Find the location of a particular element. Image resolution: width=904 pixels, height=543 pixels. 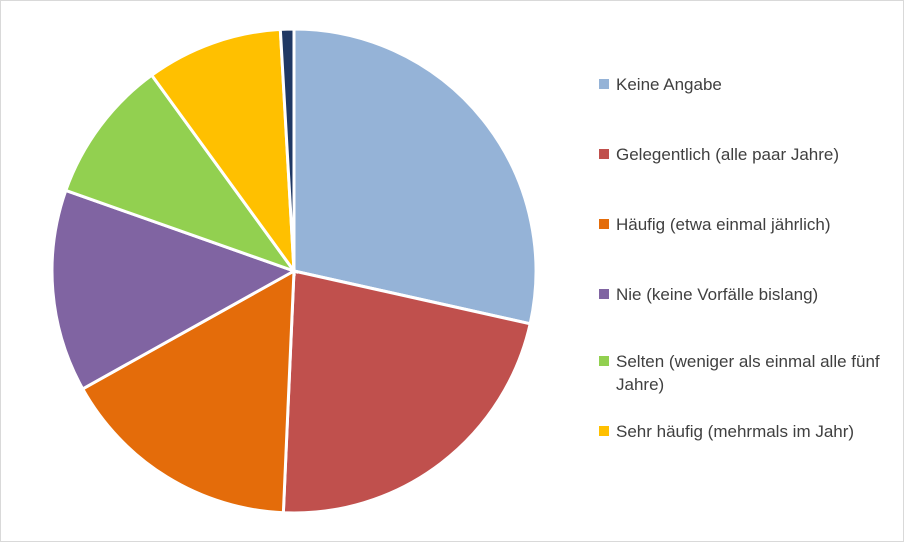

legend-label: Sehr häufig (mehrmals im Jahr) is located at coordinates (735, 431).